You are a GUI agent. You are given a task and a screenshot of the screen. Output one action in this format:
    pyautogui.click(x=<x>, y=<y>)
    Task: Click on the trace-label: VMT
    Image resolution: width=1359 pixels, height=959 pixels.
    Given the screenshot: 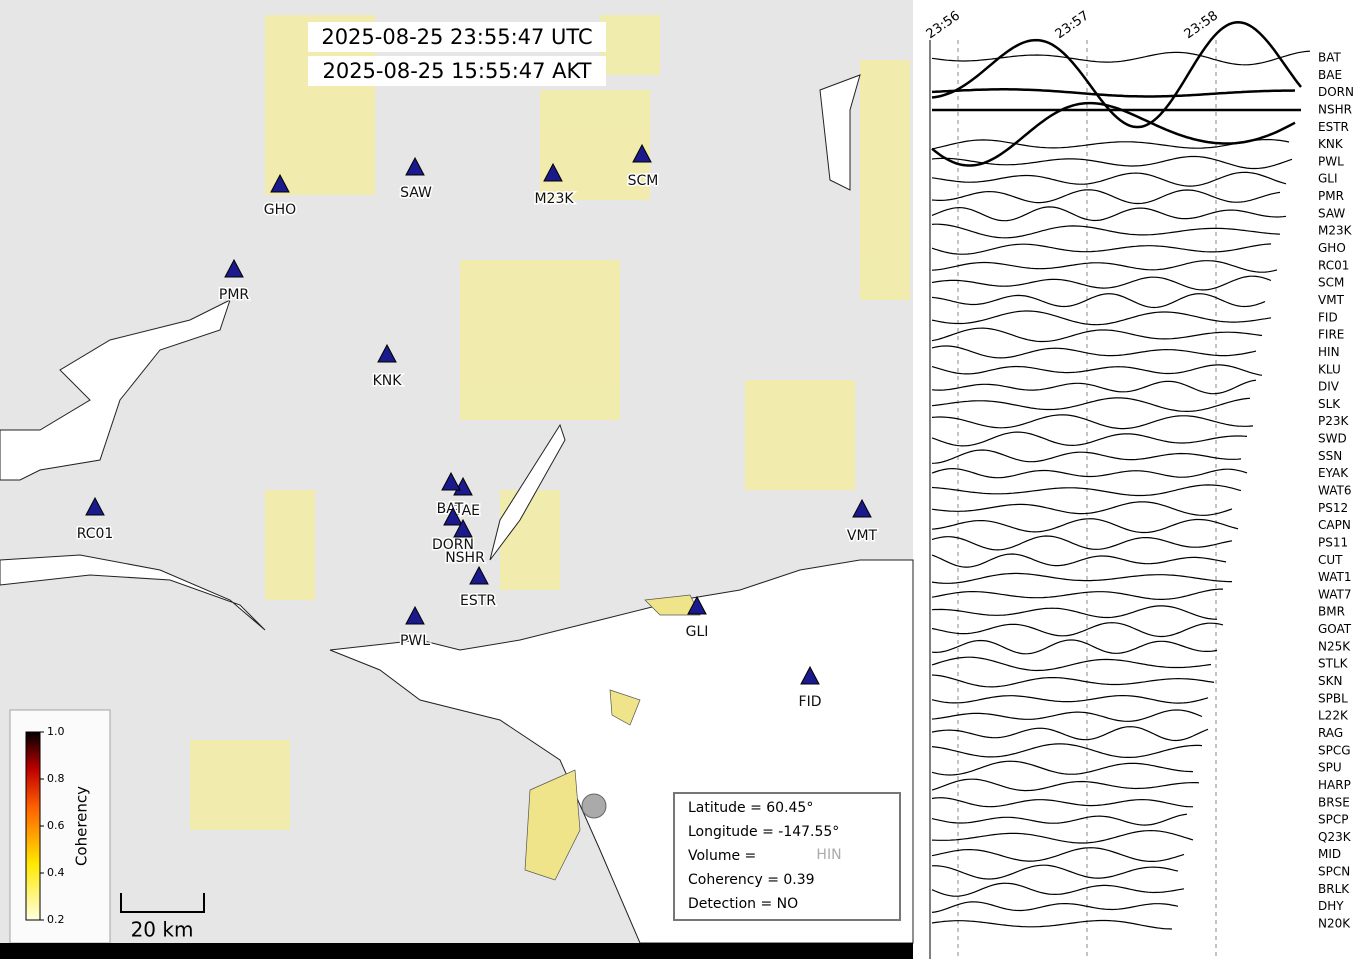 What is the action you would take?
    pyautogui.click(x=1331, y=300)
    